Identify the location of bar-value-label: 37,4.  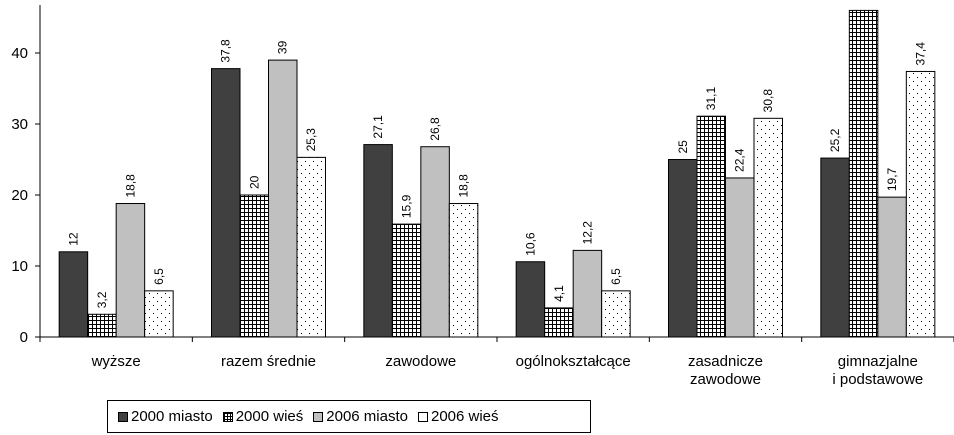
(921, 54).